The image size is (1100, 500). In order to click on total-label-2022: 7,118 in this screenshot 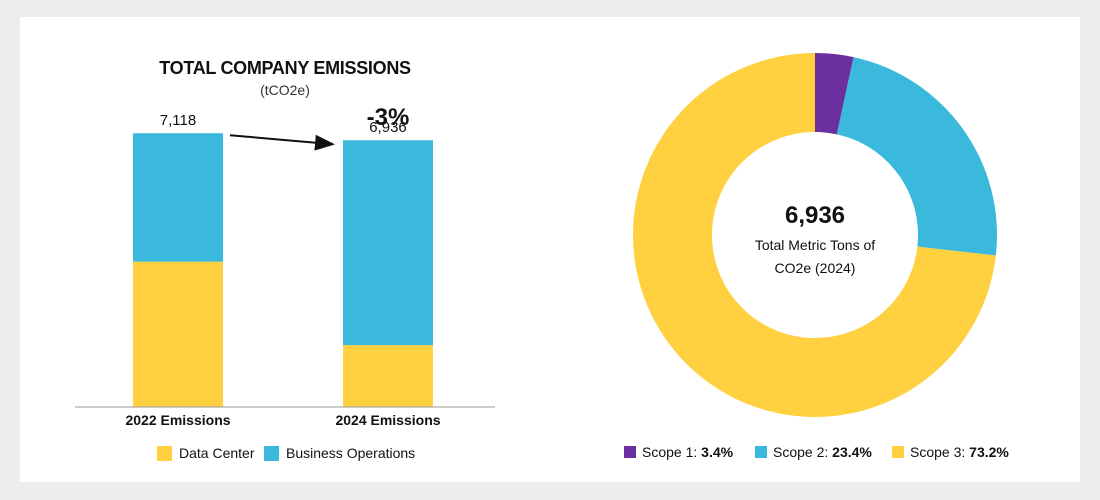, I will do `click(178, 120)`.